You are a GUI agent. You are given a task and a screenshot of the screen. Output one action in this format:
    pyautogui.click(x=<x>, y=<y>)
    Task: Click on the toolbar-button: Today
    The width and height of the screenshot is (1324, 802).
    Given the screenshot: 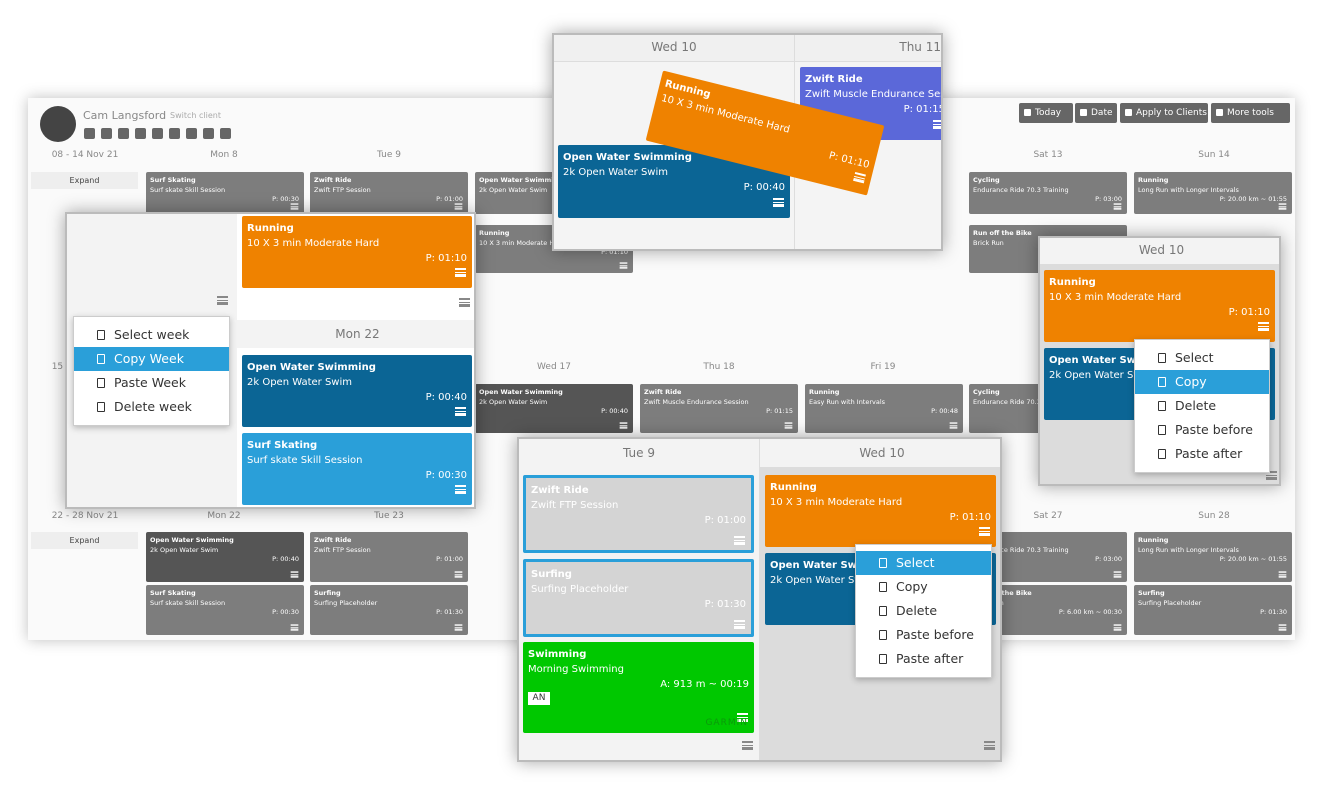 What is the action you would take?
    pyautogui.click(x=1046, y=113)
    